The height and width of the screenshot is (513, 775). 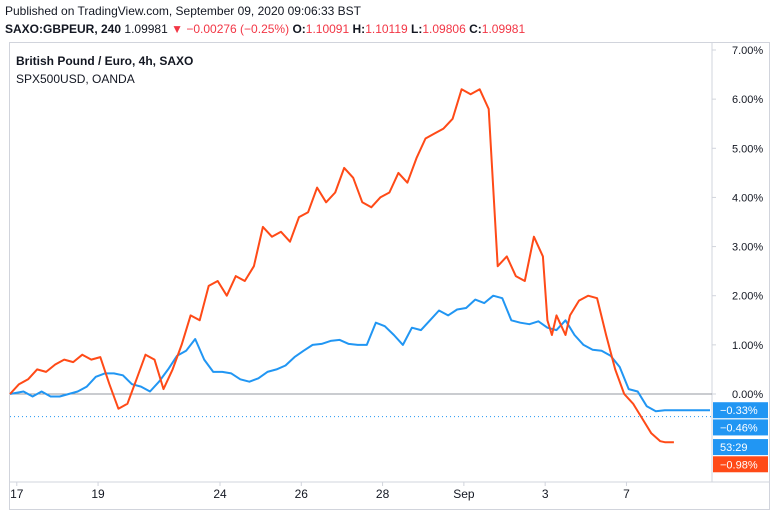 I want to click on last-pct-badge-text: −0.98%, so click(x=739, y=465).